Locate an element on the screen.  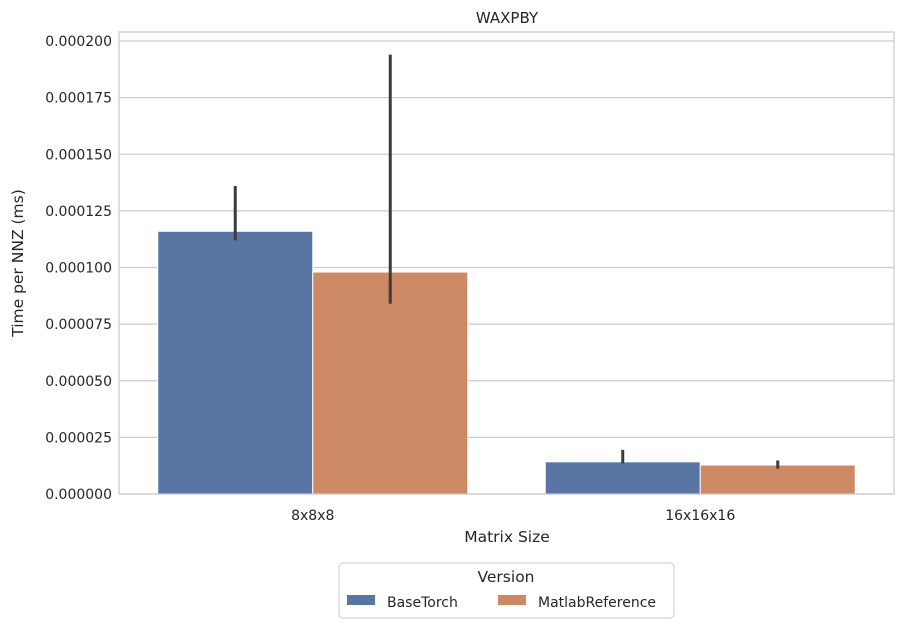
legend-label: MatlabReference is located at coordinates (597, 603).